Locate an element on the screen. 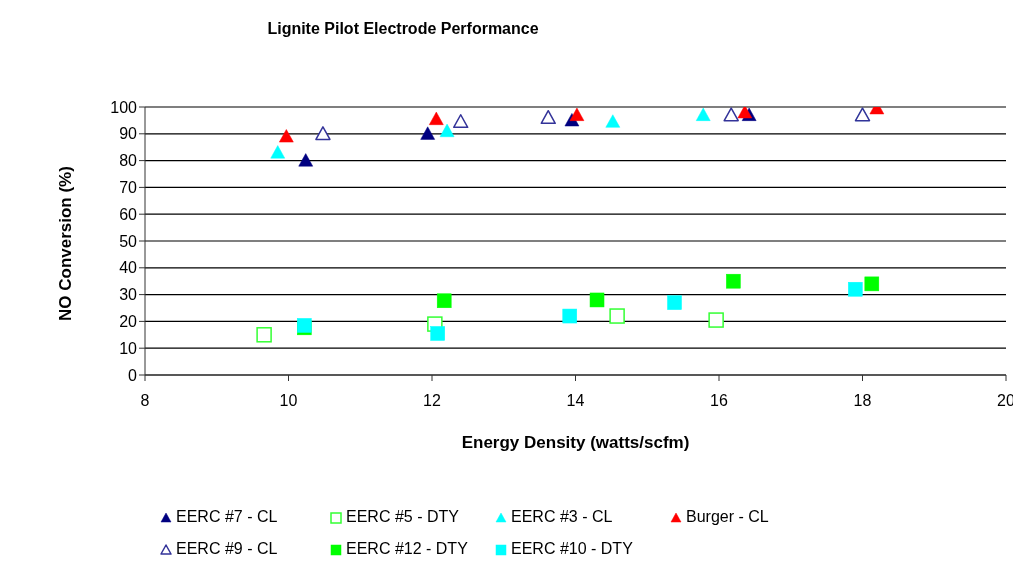  legend-label: EERC #9 - CL is located at coordinates (227, 549).